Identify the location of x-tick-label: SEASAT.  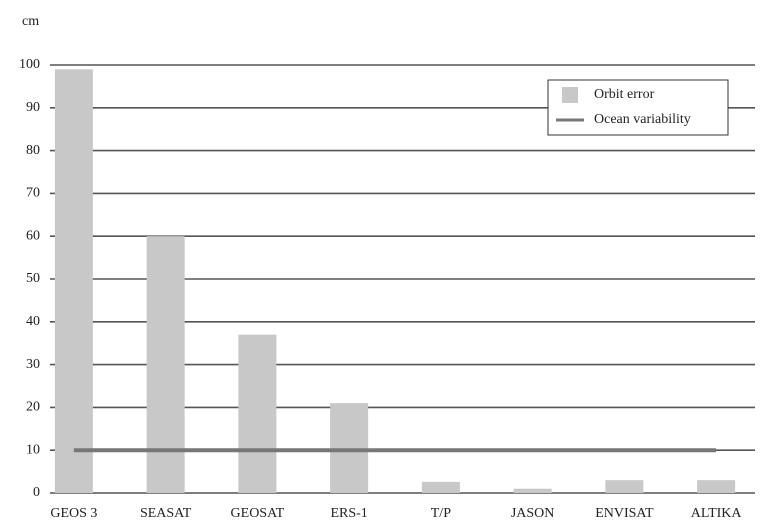
(166, 513).